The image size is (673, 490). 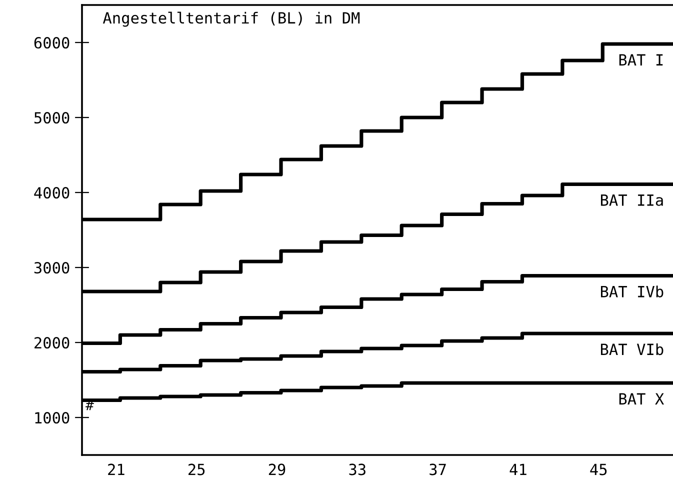 I want to click on series-label: BAT IVb, so click(x=632, y=292).